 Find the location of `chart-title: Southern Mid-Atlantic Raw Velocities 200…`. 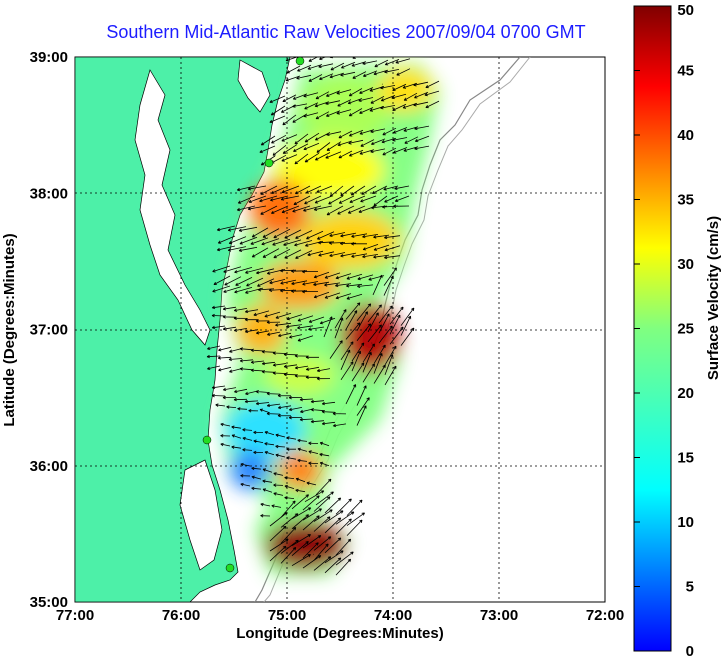

chart-title: Southern Mid-Atlantic Raw Velocities 200… is located at coordinates (345, 32).